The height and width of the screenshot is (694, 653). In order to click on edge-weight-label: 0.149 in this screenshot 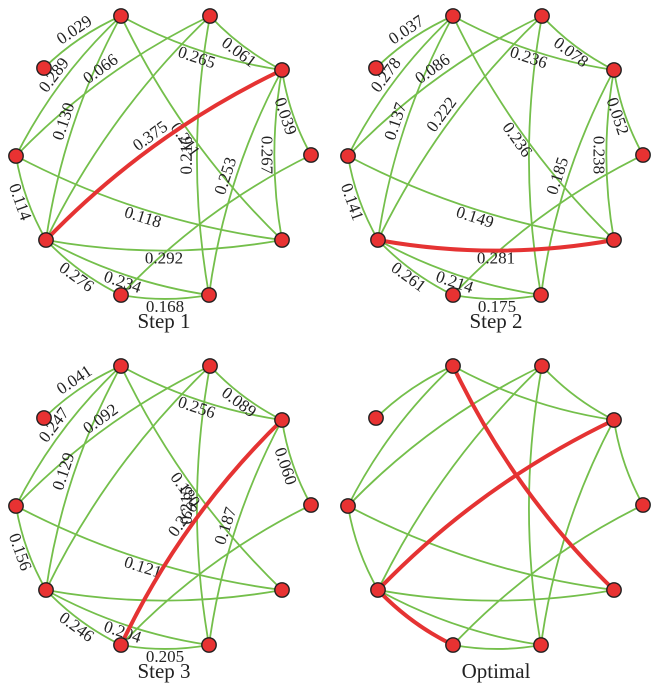, I will do `click(475, 217)`.